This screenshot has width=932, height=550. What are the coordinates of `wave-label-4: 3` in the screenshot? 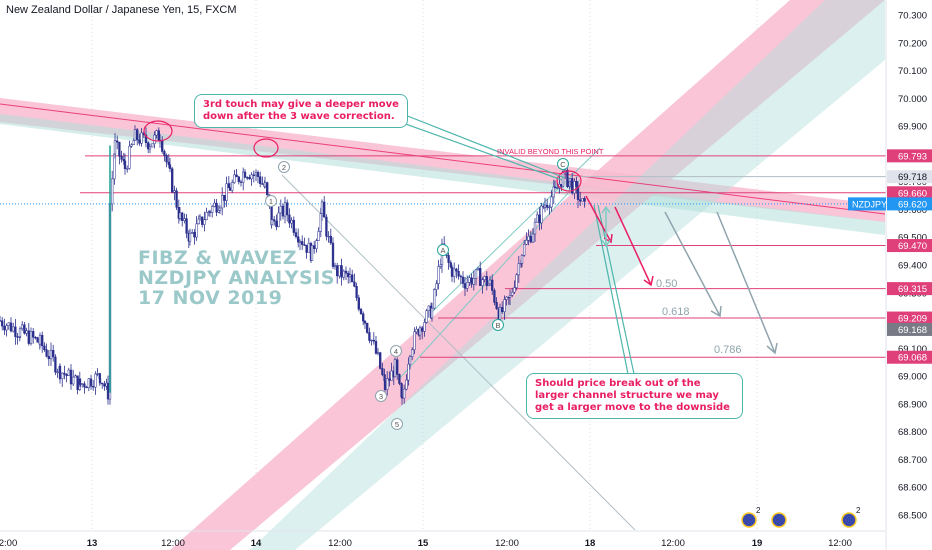 It's located at (381, 396).